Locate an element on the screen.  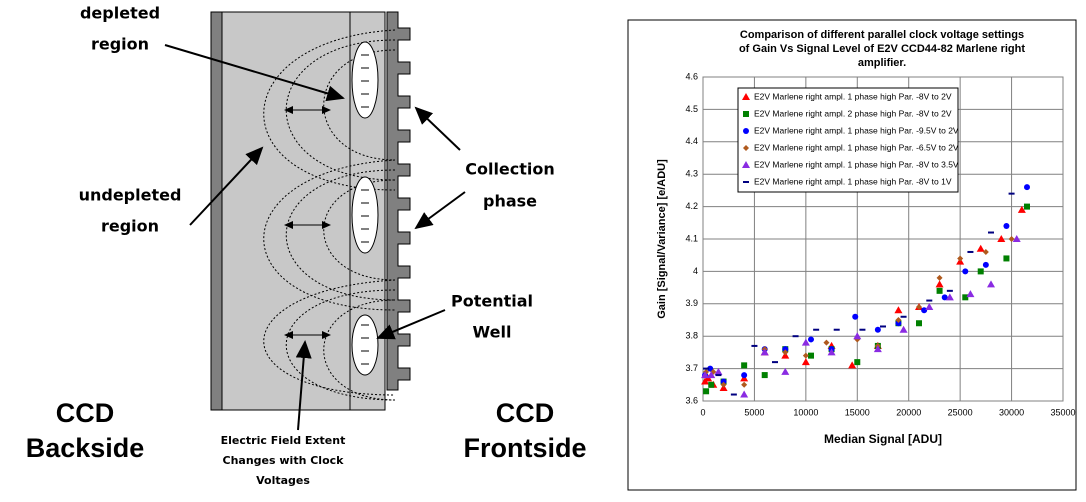
y-tick-label: 4.3 is located at coordinates (691, 174).